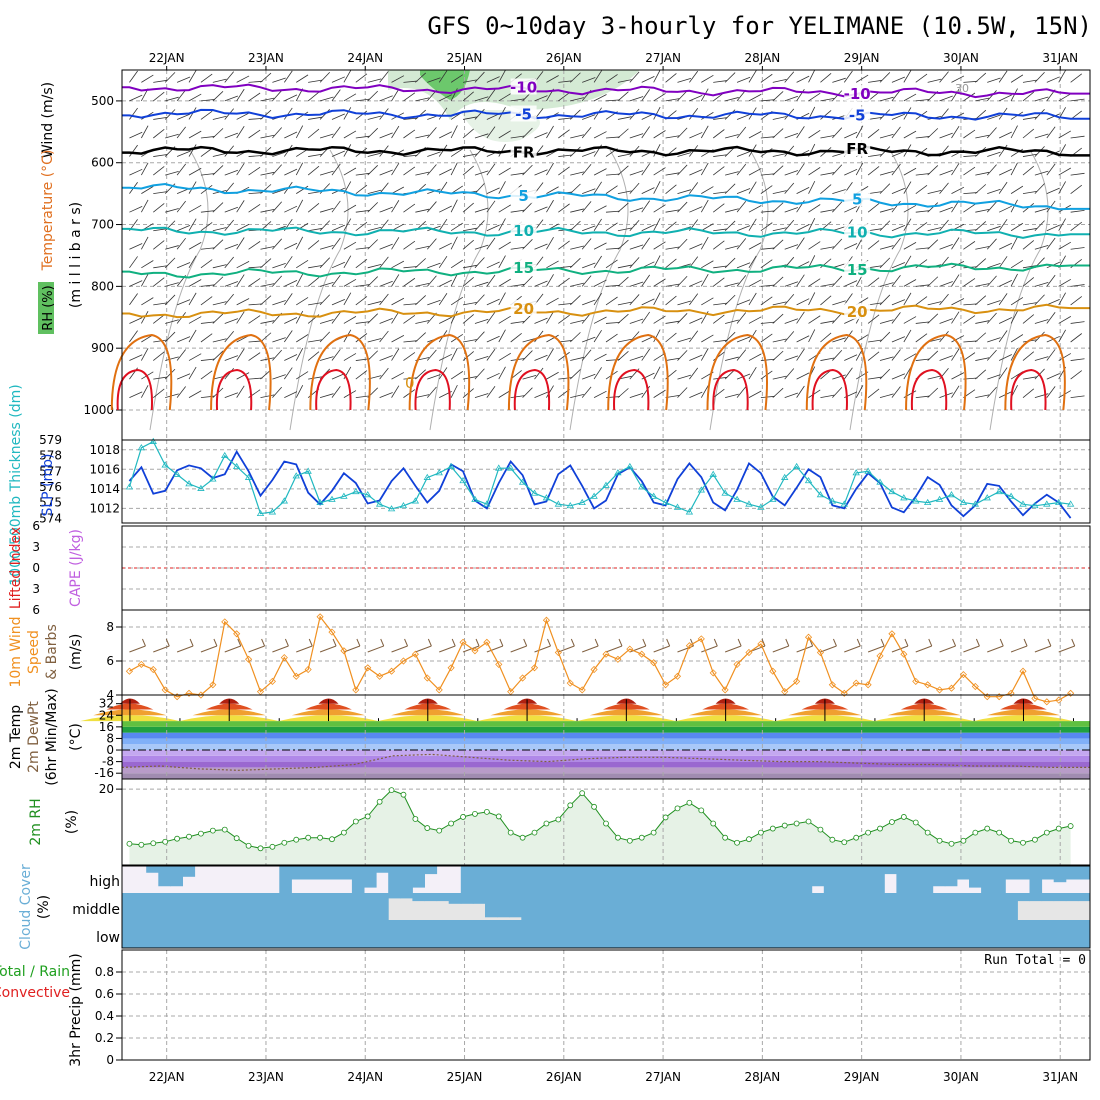  Describe the element at coordinates (936, 372) in the screenshot. I see `isotherm-25-loop` at that location.